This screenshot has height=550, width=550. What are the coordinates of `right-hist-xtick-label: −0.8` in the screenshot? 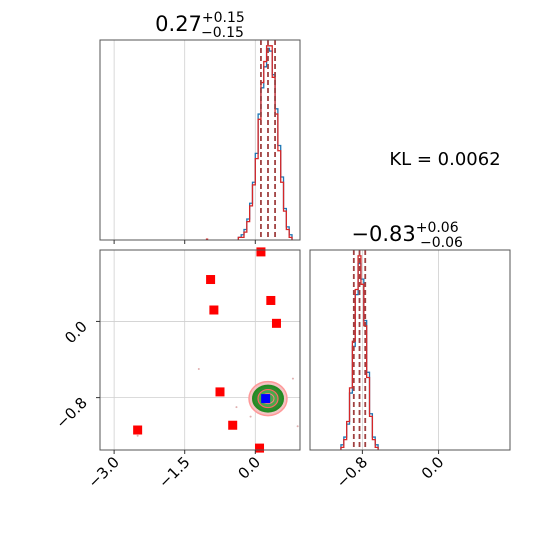 It's located at (352, 472).